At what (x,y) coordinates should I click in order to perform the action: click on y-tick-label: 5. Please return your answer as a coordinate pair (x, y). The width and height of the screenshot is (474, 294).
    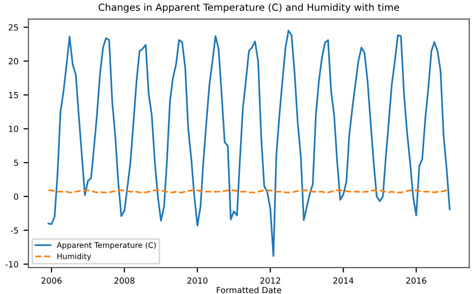
    Looking at the image, I should click on (16, 163).